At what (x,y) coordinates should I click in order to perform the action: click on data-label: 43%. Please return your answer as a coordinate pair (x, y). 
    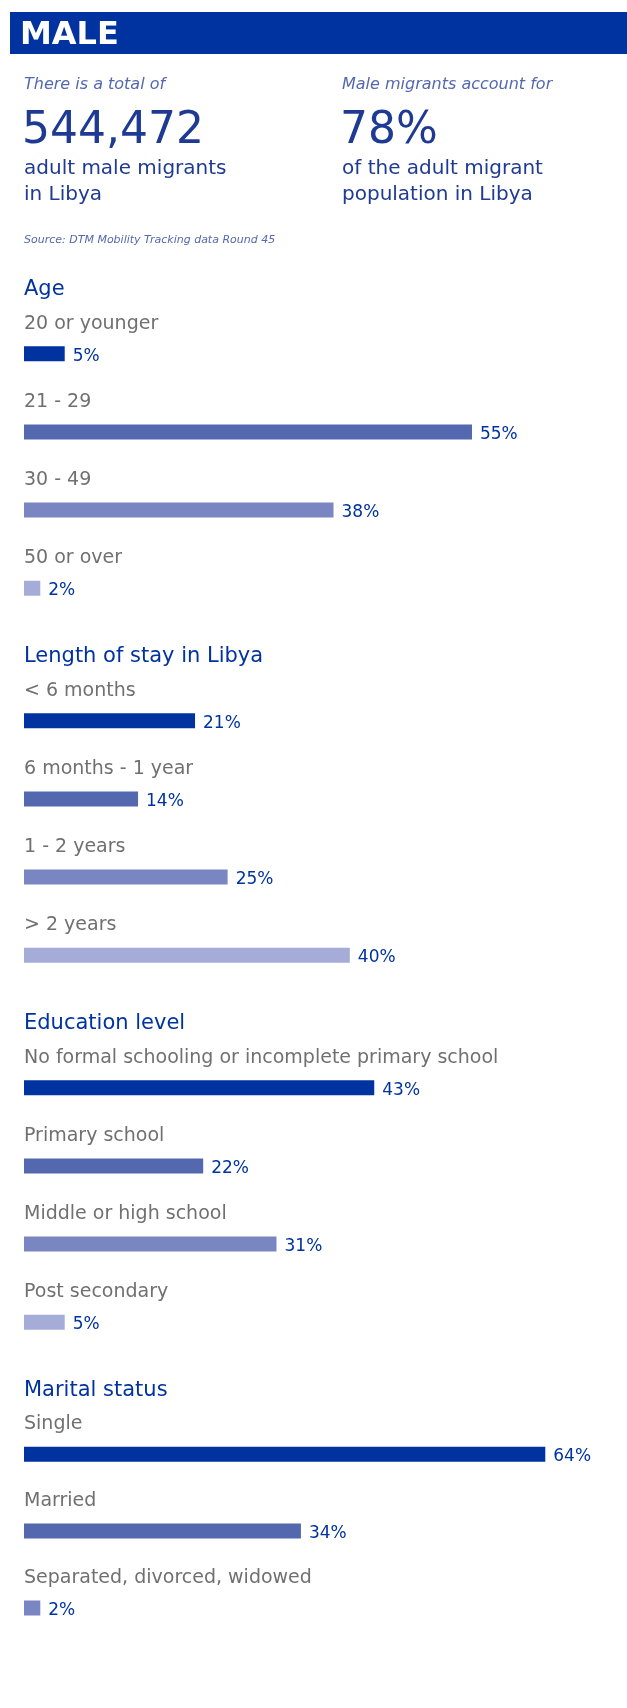
    Looking at the image, I should click on (401, 1088).